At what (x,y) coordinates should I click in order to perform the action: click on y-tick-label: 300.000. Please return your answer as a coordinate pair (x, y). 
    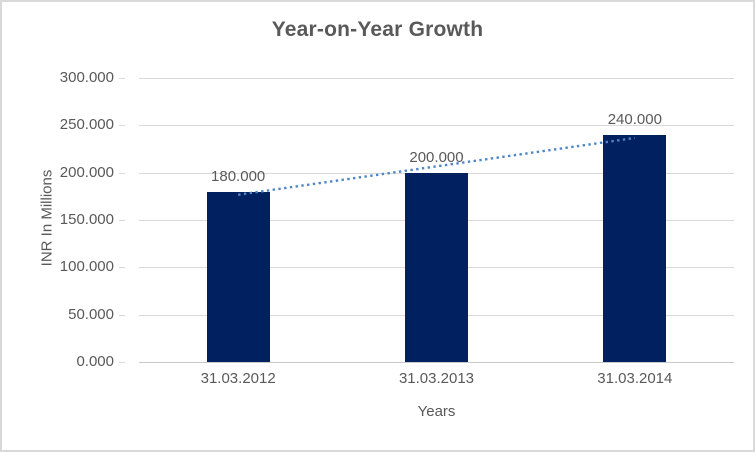
    Looking at the image, I should click on (86, 77).